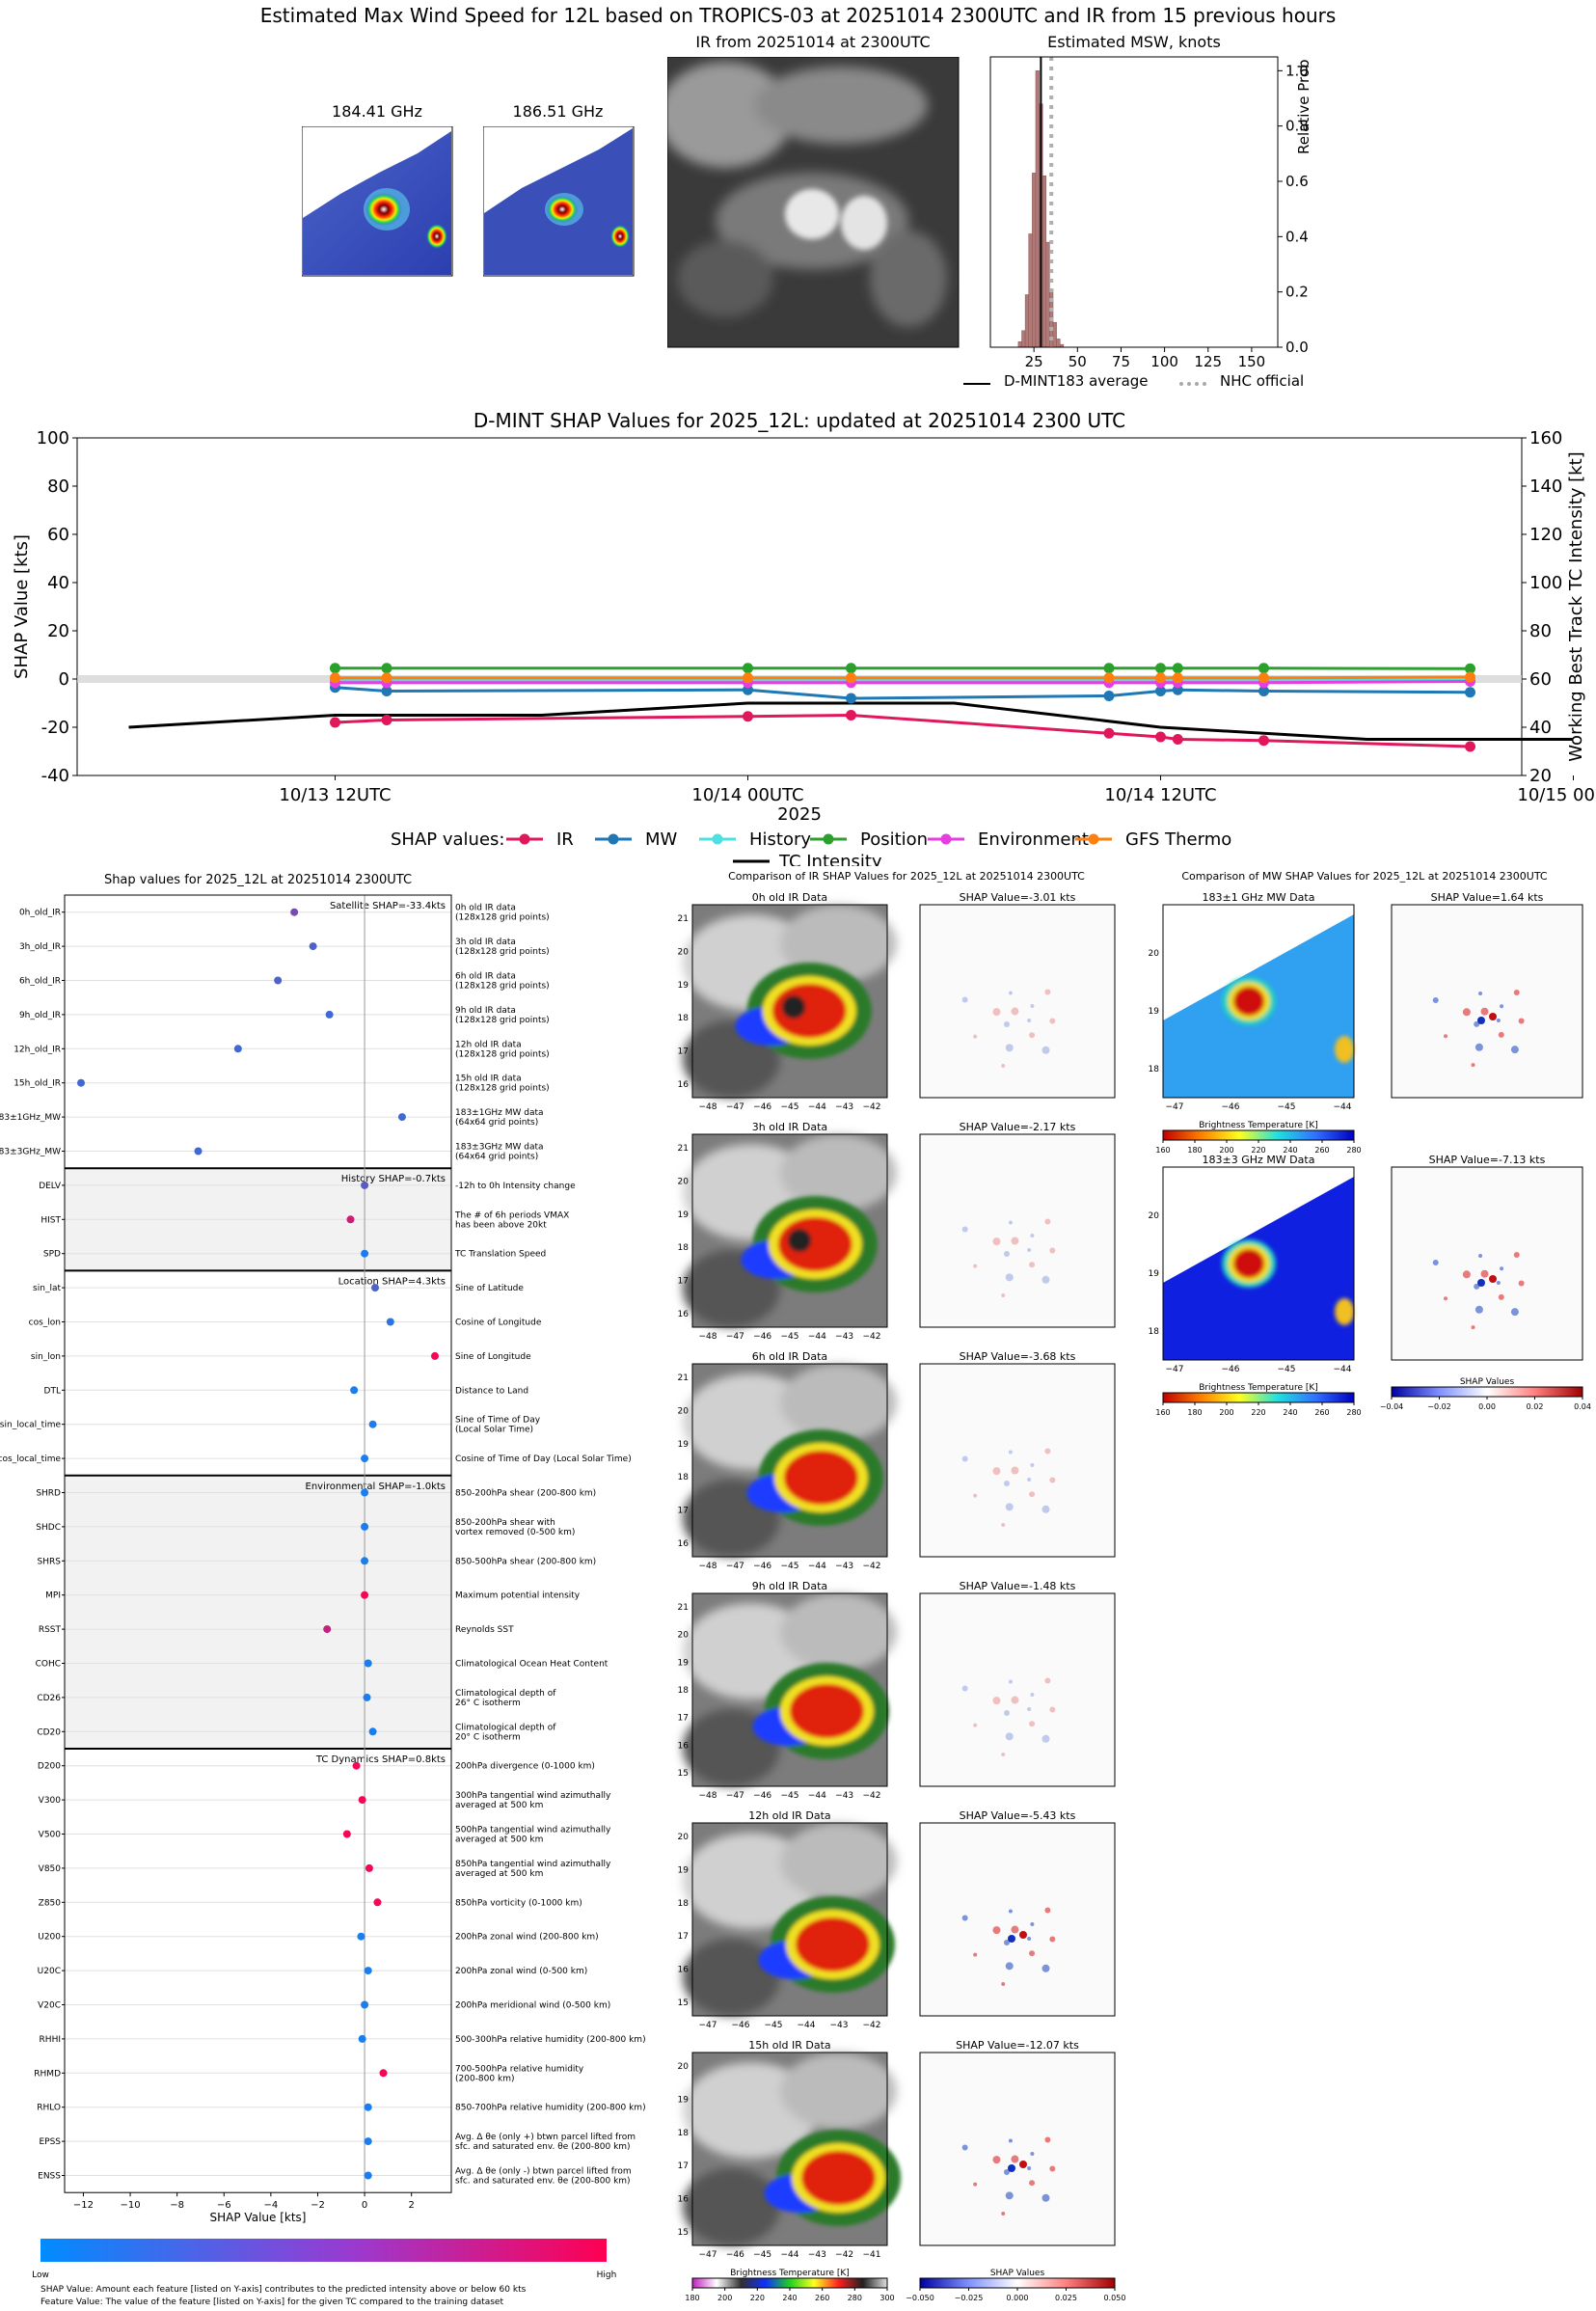 This screenshot has height=2311, width=1596. I want to click on feat-row-name: HIST, so click(51, 1220).